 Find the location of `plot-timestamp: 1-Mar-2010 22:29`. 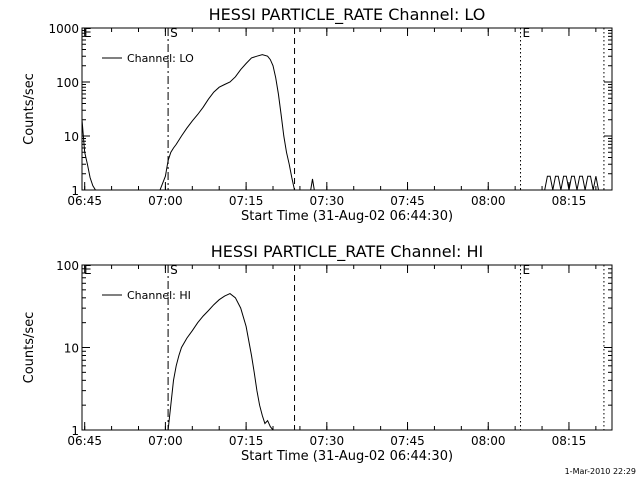

plot-timestamp: 1-Mar-2010 22:29 is located at coordinates (600, 471).